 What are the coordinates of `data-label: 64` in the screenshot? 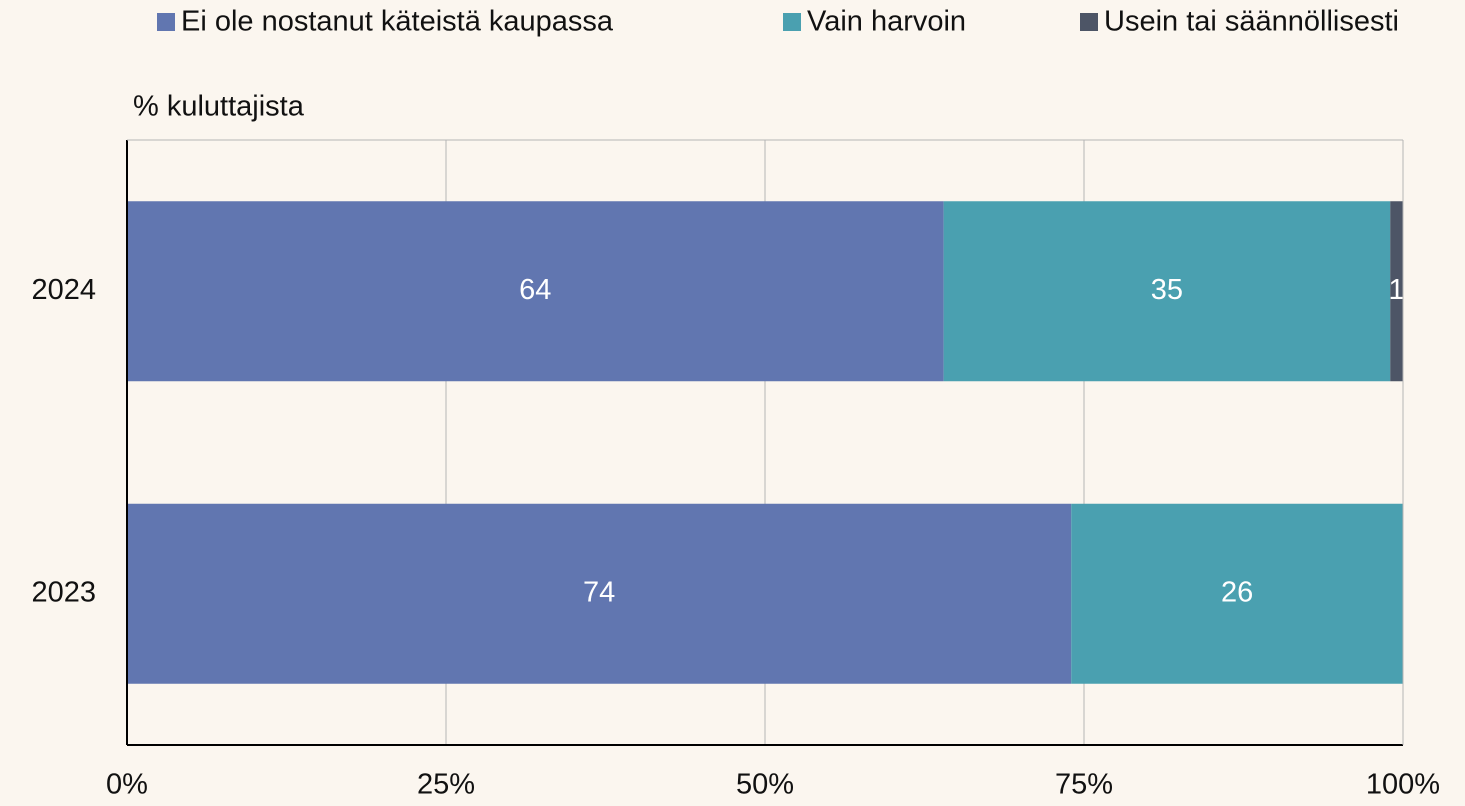 It's located at (535, 290).